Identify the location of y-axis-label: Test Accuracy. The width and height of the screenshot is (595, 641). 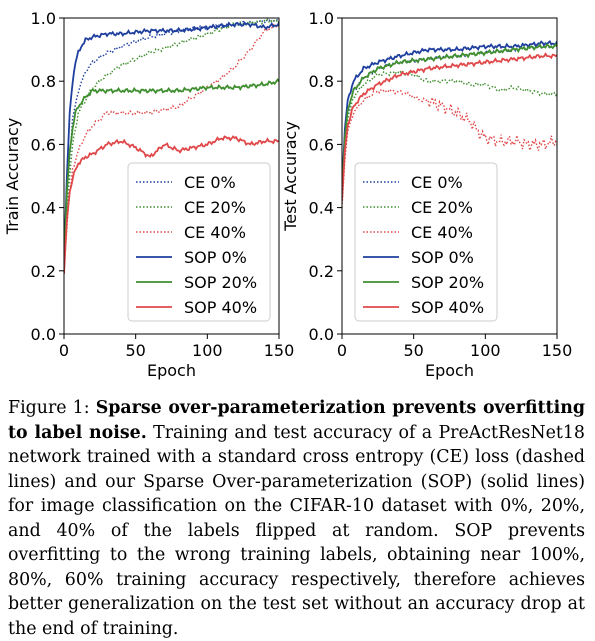
(290, 176).